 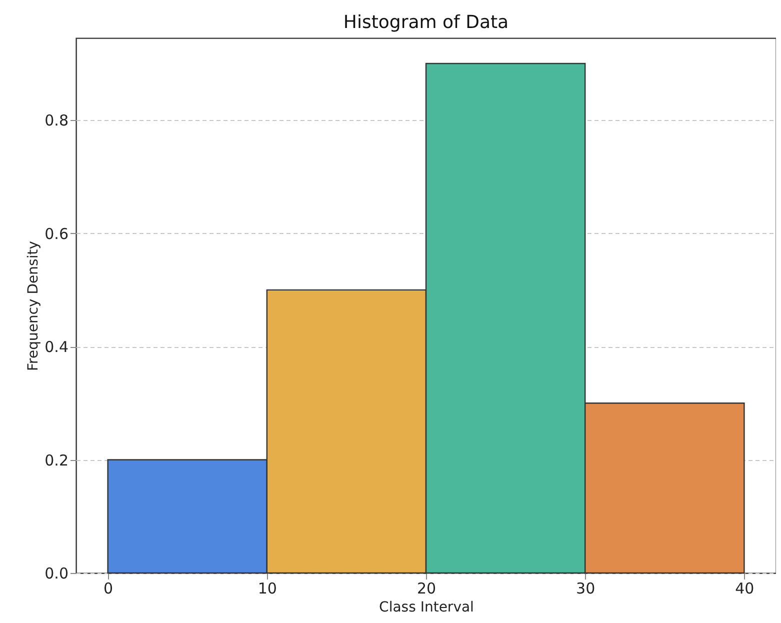 What do you see at coordinates (34, 306) in the screenshot?
I see `y-axis-title: Frequency Density` at bounding box center [34, 306].